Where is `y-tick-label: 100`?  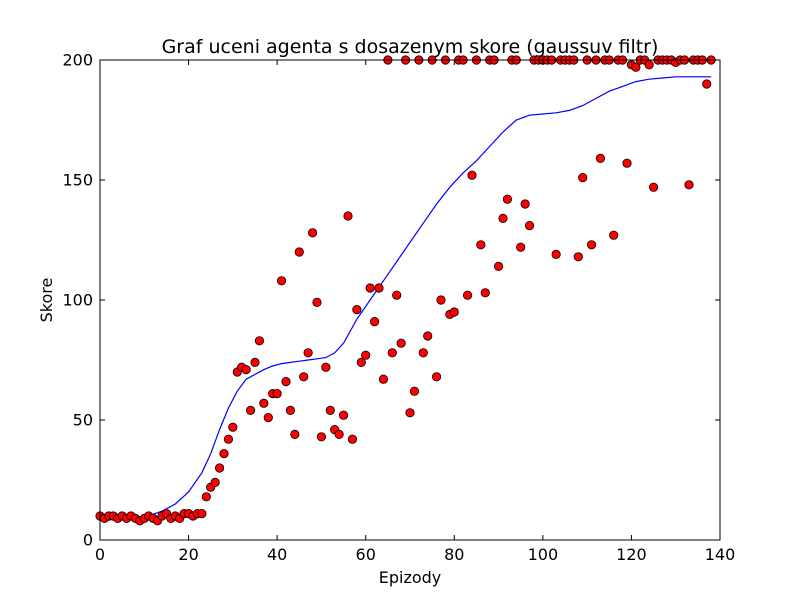
y-tick-label: 100 is located at coordinates (77, 300).